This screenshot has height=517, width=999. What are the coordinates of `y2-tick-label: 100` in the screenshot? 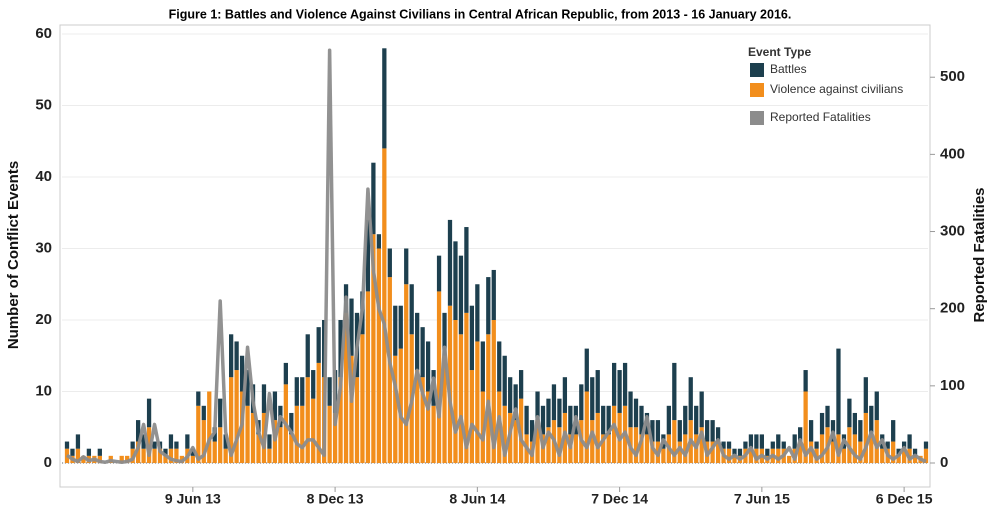 It's located at (952, 385).